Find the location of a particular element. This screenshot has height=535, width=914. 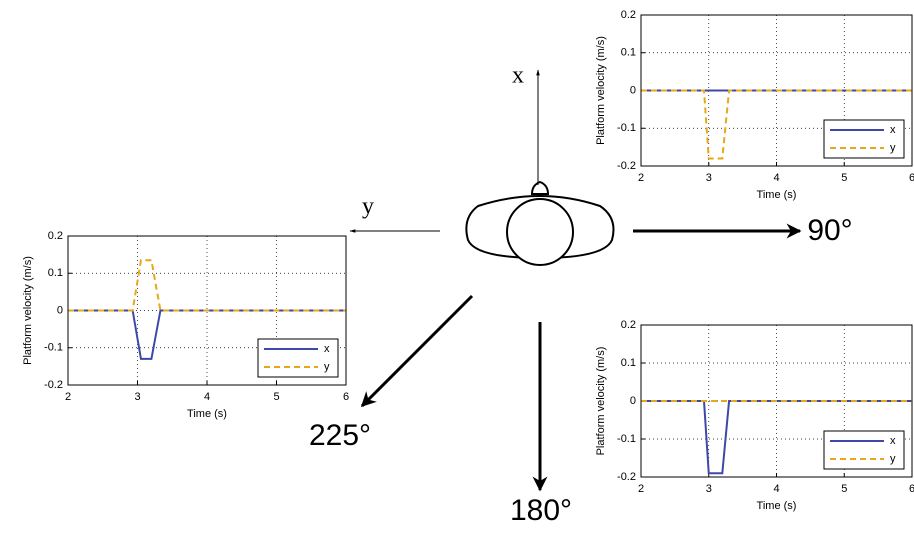

axis-label: x is located at coordinates (518, 76).